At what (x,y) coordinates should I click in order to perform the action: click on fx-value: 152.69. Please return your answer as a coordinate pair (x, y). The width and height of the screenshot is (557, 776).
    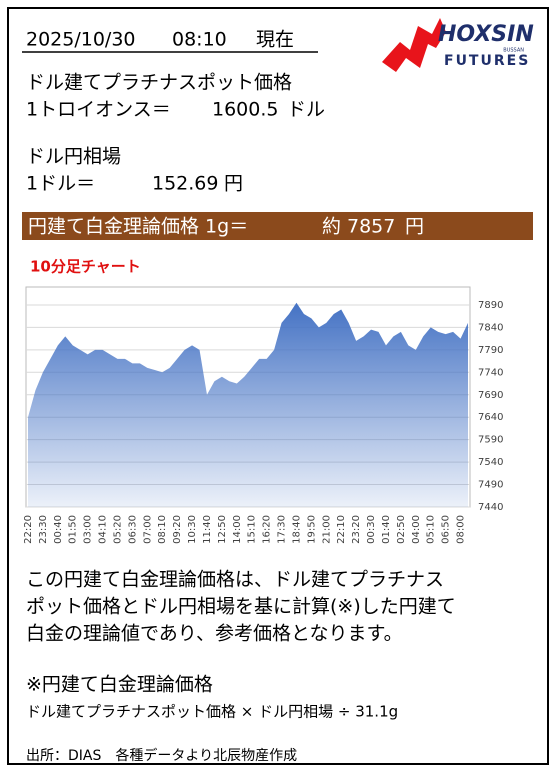
    Looking at the image, I should click on (185, 184).